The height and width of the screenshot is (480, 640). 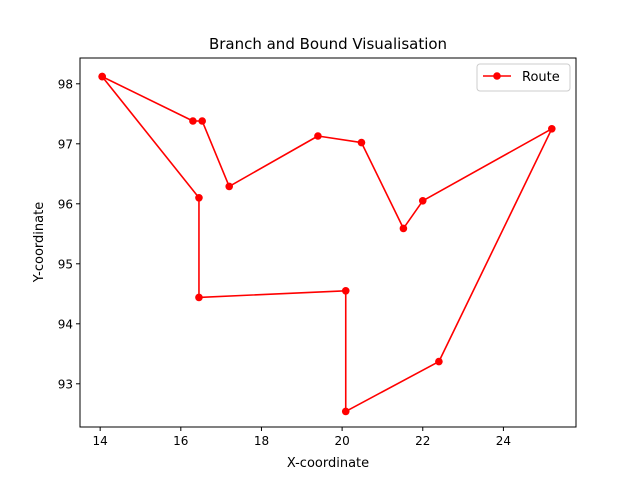 What do you see at coordinates (328, 463) in the screenshot?
I see `x-axis-label: X-coordinate` at bounding box center [328, 463].